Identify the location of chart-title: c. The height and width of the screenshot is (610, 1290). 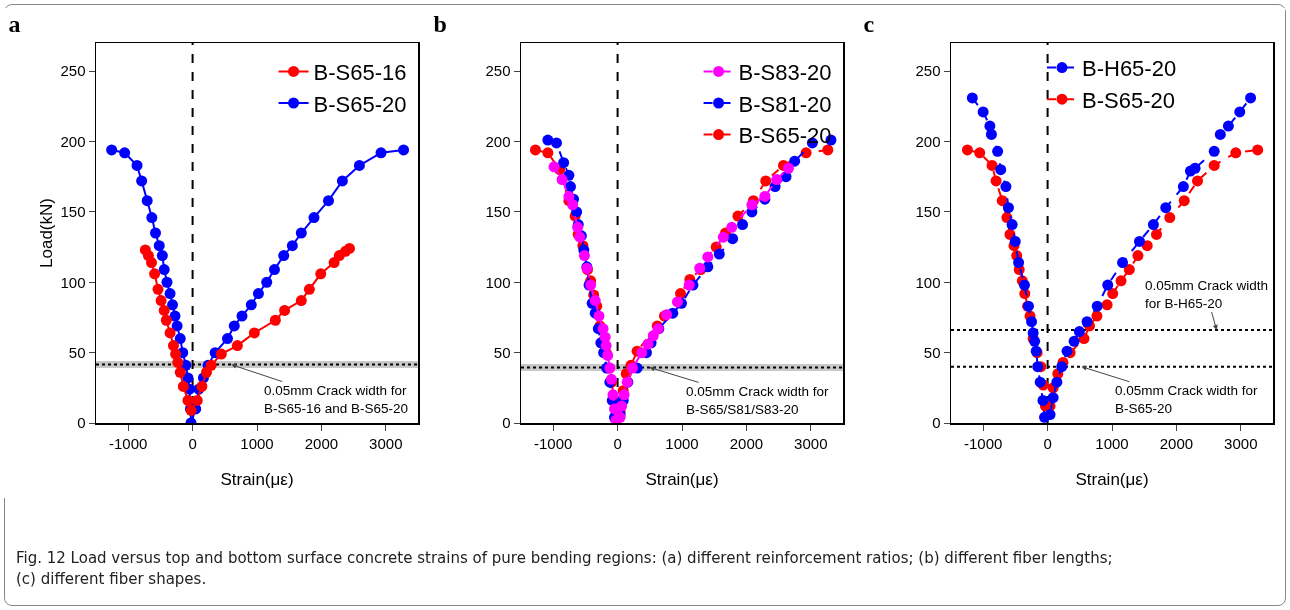
(869, 24).